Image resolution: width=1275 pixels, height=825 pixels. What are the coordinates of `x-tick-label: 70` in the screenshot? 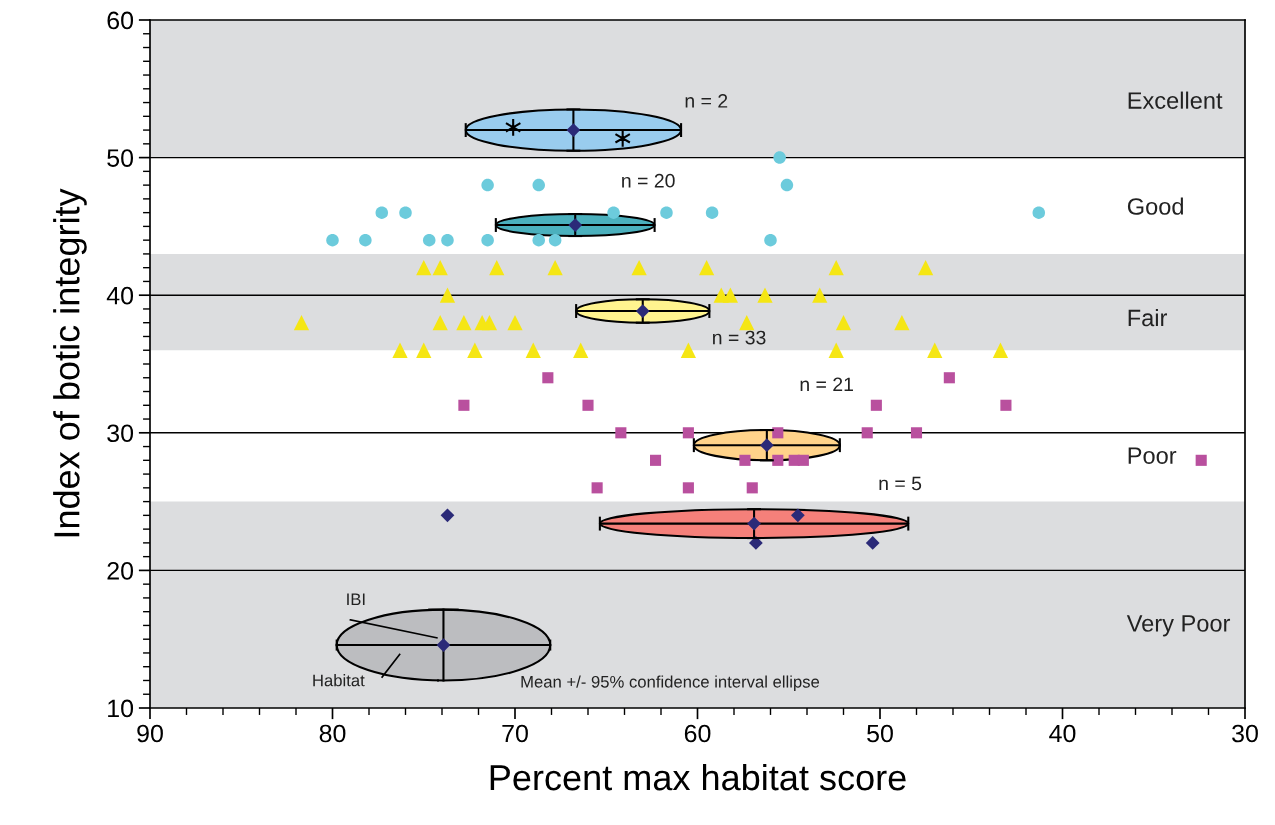 It's located at (515, 733).